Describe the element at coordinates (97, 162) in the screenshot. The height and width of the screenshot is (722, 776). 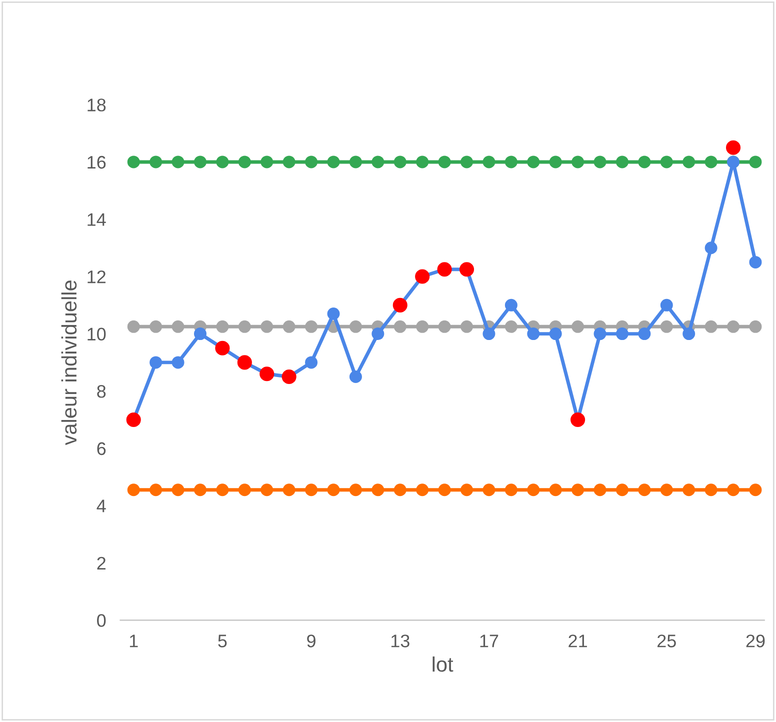
I see `y-tick-label: 16` at that location.